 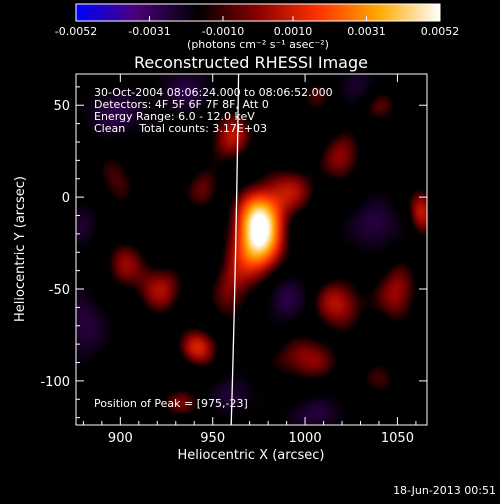 I want to click on annotation-energy-range: Energy Range: 6.0 - 12.0 keV, so click(x=174, y=116).